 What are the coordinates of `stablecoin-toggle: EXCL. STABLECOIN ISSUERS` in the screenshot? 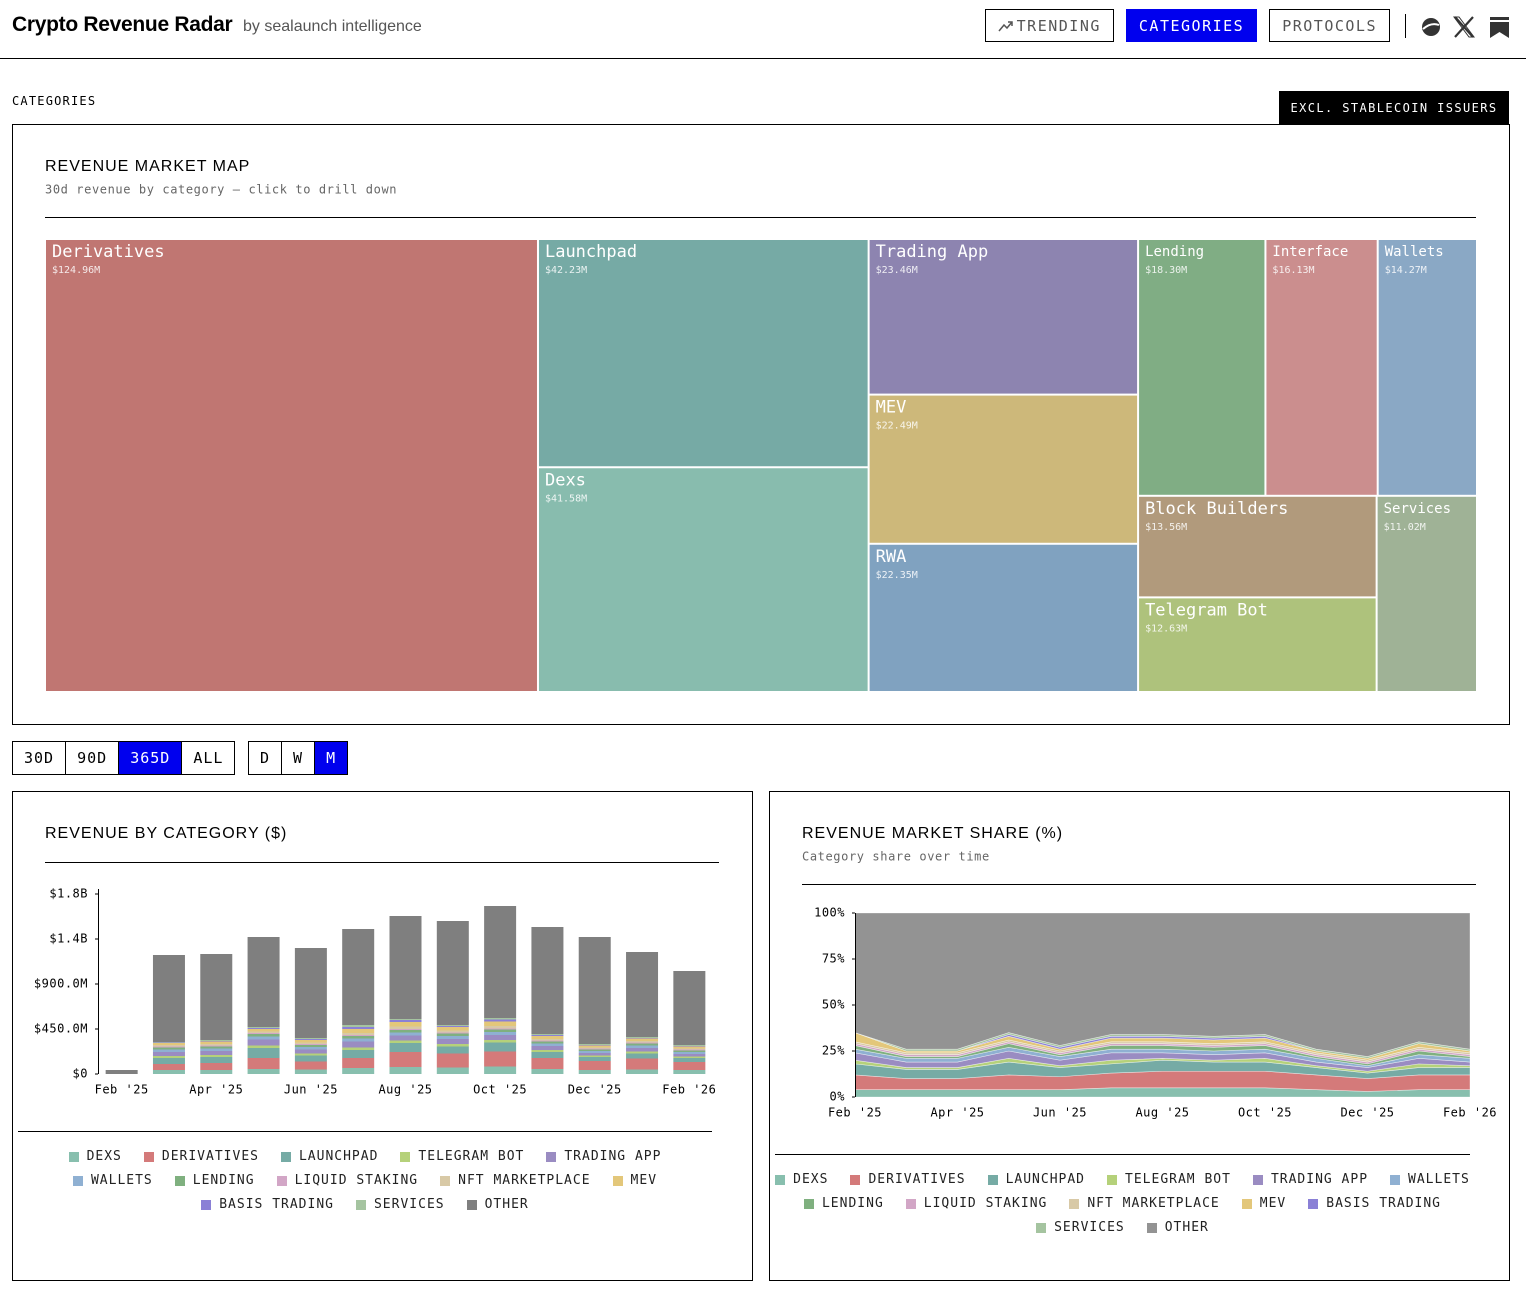 It's located at (1394, 107).